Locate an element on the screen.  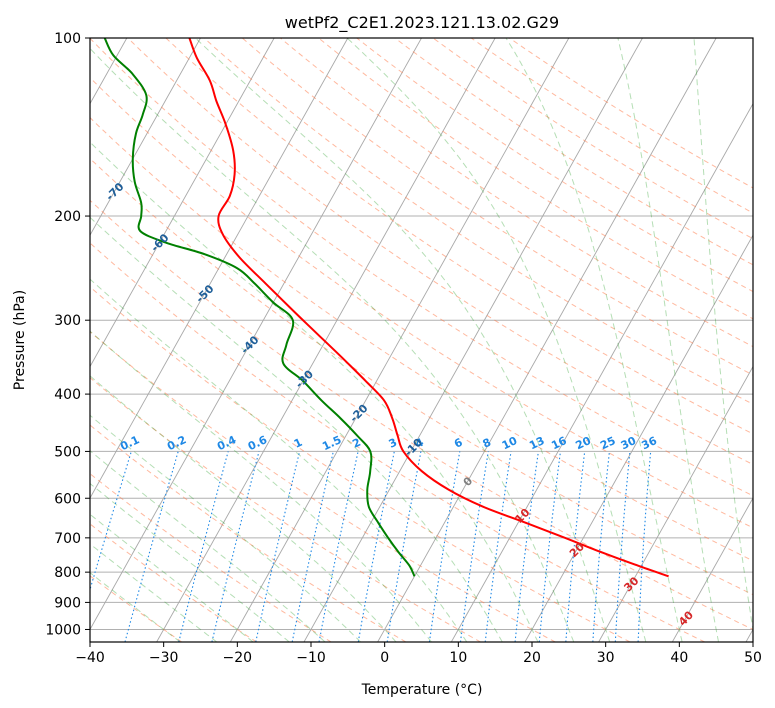
y-tick-label: 300 is located at coordinates (67, 321).